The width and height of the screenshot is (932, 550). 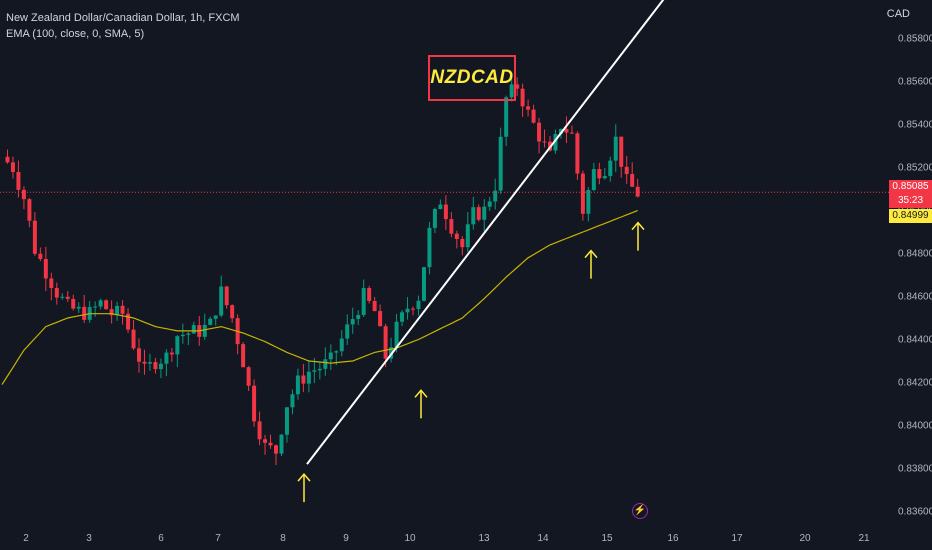 I want to click on y-tick-label: 0.84800, so click(x=915, y=254).